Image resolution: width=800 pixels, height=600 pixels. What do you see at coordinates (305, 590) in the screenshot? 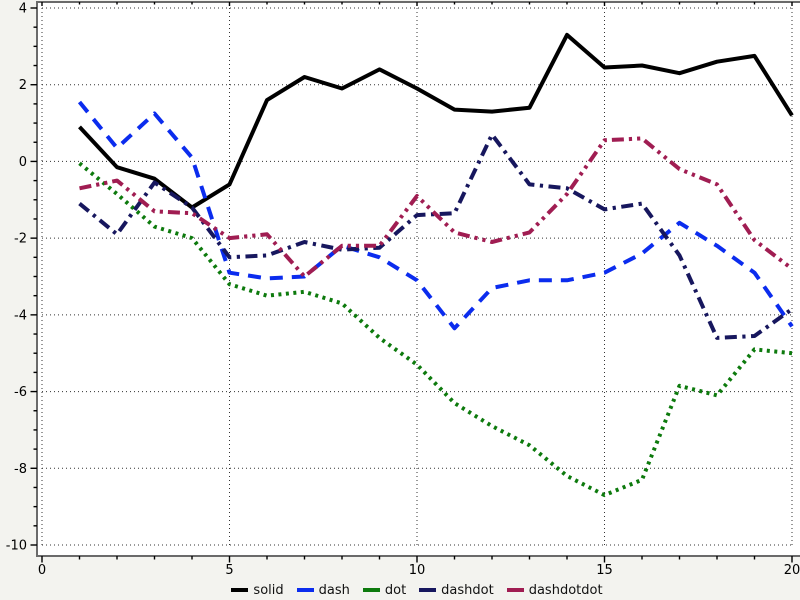
I see `legend-swatch-dash` at bounding box center [305, 590].